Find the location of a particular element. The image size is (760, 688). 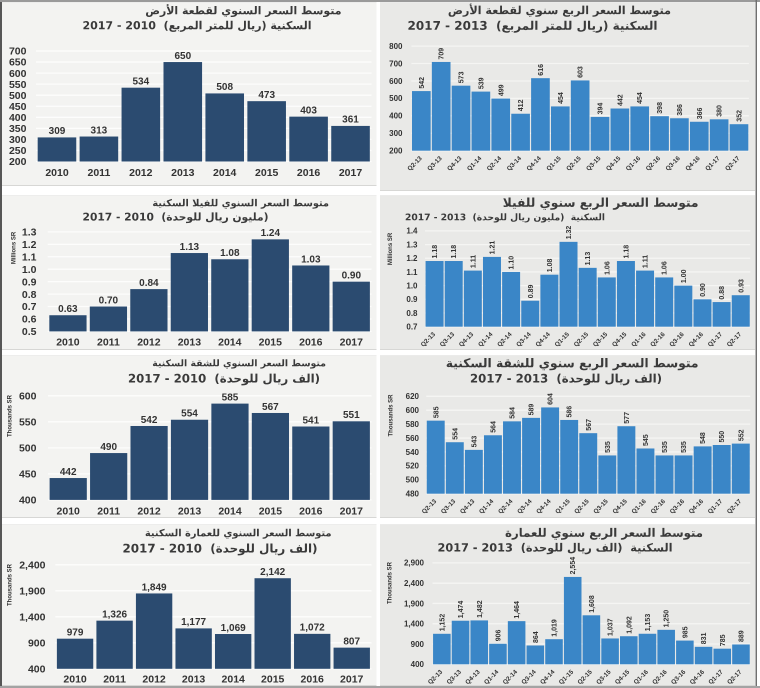

svg-text: 499 is located at coordinates (501, 90).